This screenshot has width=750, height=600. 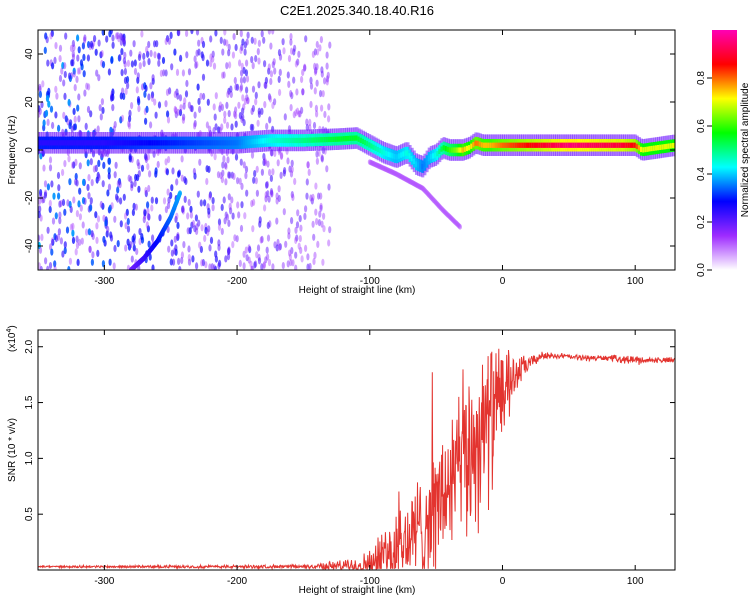 I want to click on spectrogram-xlabel: Height of straight line (km), so click(x=357, y=290).